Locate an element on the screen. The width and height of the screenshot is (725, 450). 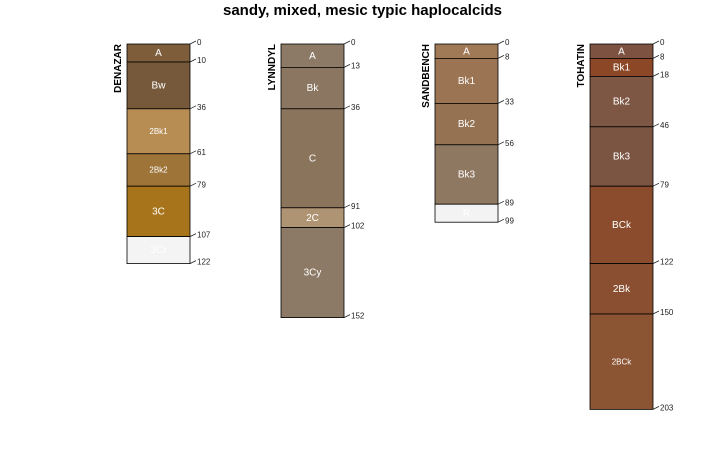
depth-label: 89 is located at coordinates (509, 202).